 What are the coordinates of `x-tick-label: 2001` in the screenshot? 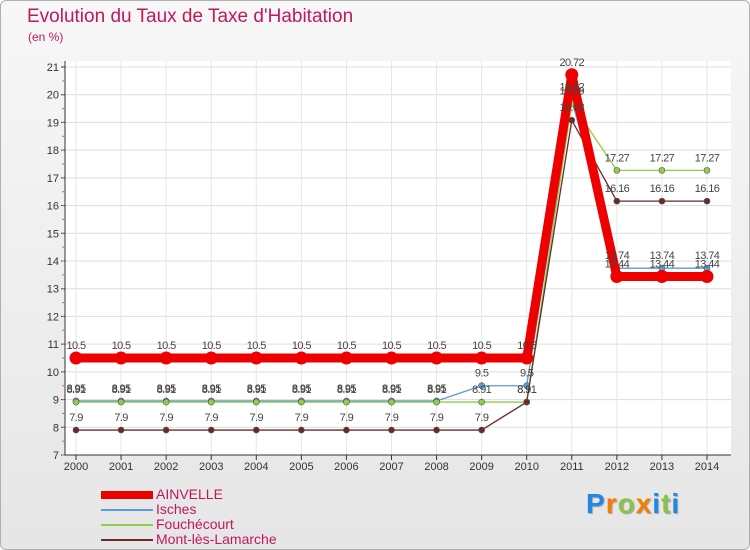 It's located at (121, 467).